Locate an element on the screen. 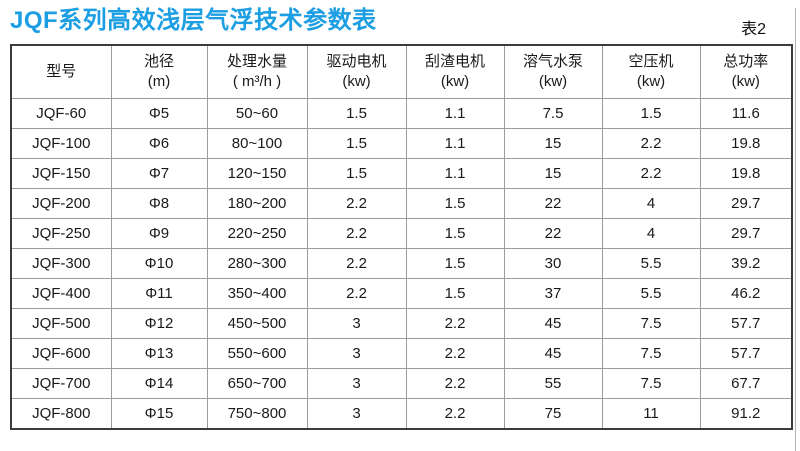 Image resolution: width=800 pixels, height=451 pixels. table-cell-total-power: 39.2 is located at coordinates (746, 263).